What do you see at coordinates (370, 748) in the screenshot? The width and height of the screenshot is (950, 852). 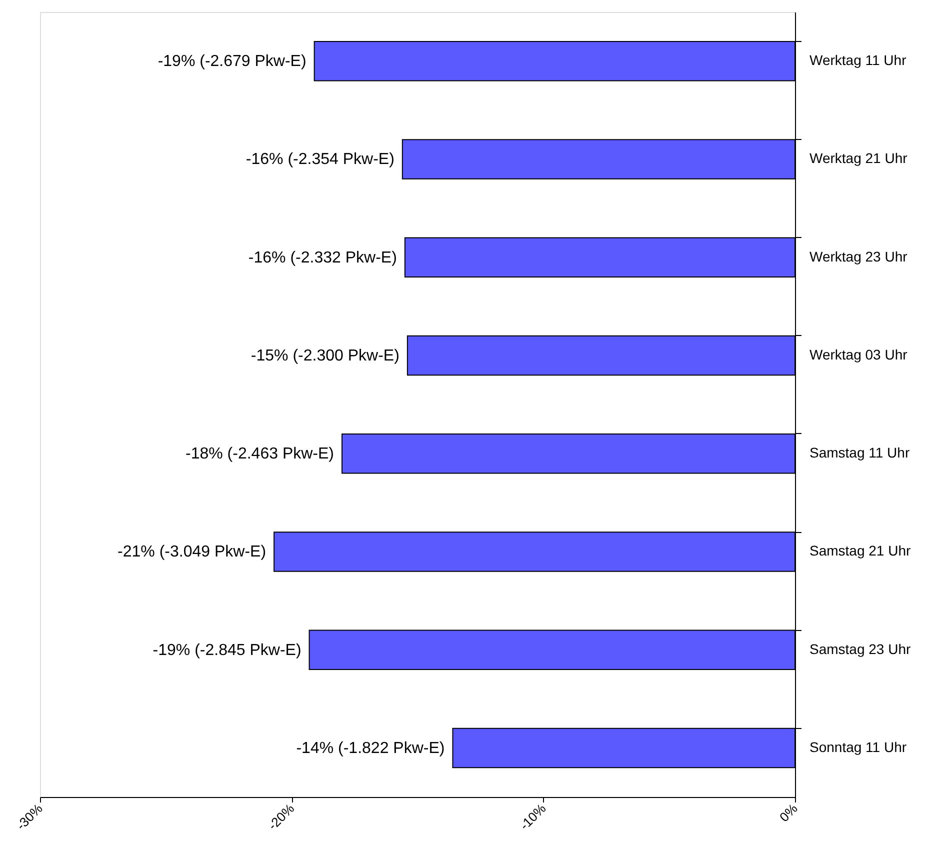 I see `data-label: -14% (-1.822 Pkw-E)` at bounding box center [370, 748].